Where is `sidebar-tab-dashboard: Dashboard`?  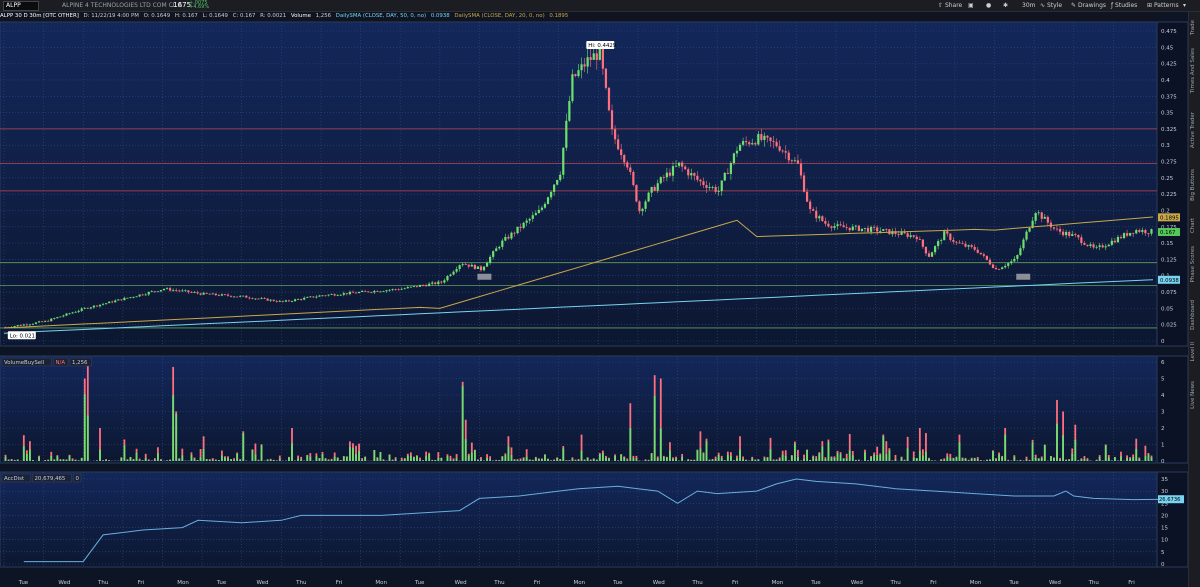
sidebar-tab-dashboard: Dashboard is located at coordinates (1193, 314).